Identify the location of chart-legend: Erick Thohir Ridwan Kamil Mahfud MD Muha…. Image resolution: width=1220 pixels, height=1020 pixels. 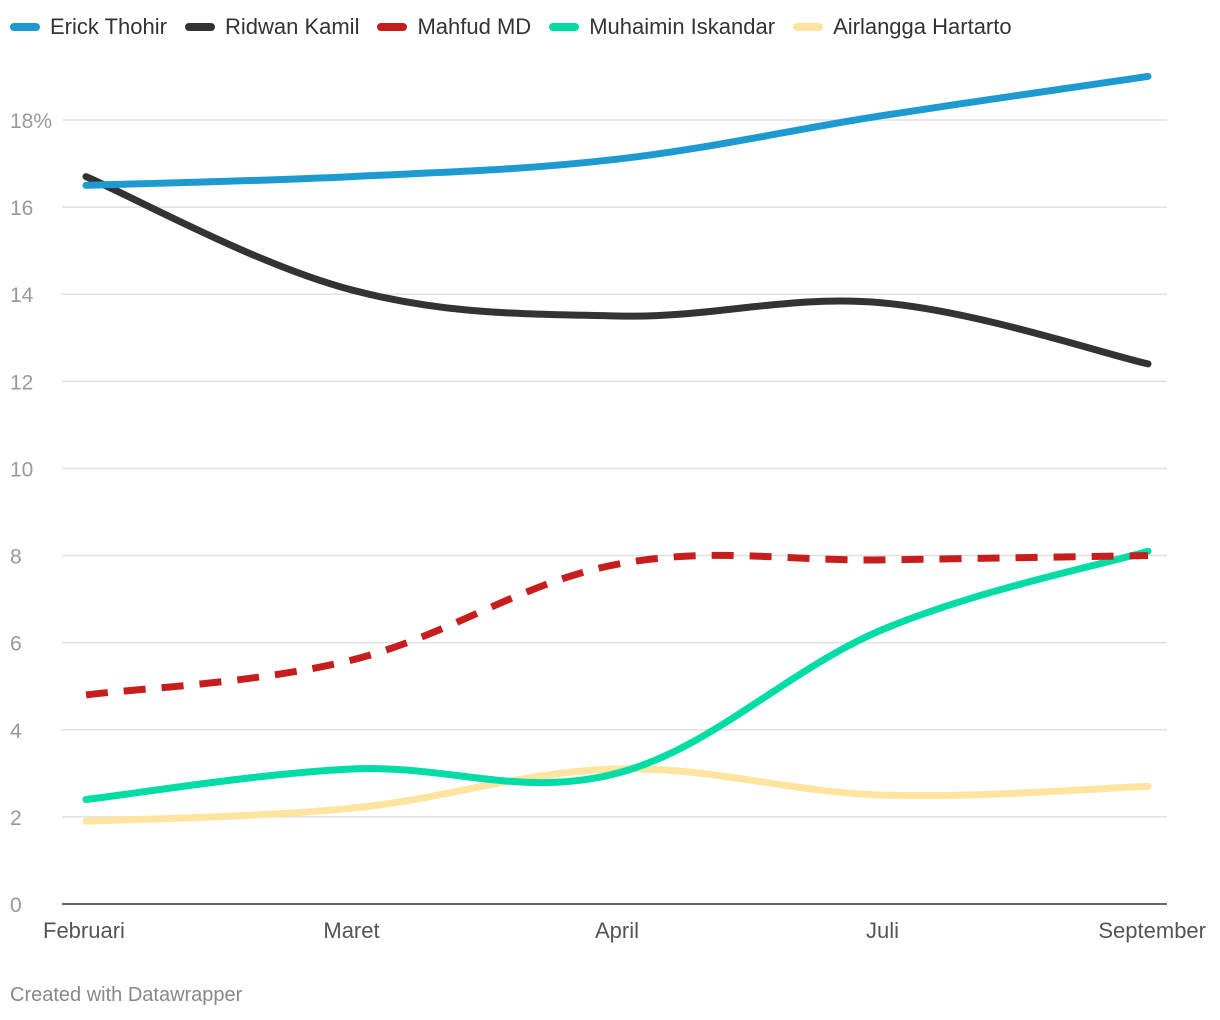
(520, 27).